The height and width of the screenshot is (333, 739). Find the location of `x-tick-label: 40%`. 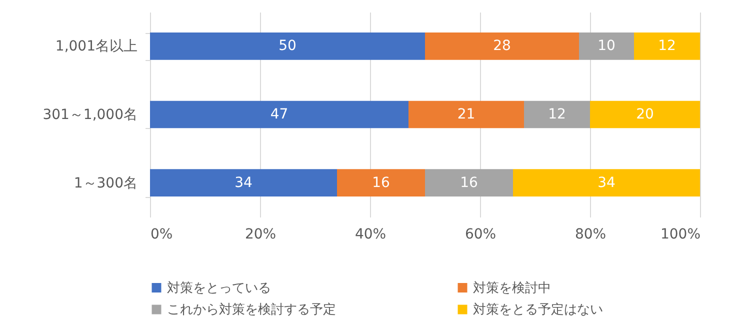

x-tick-label: 40% is located at coordinates (370, 234).